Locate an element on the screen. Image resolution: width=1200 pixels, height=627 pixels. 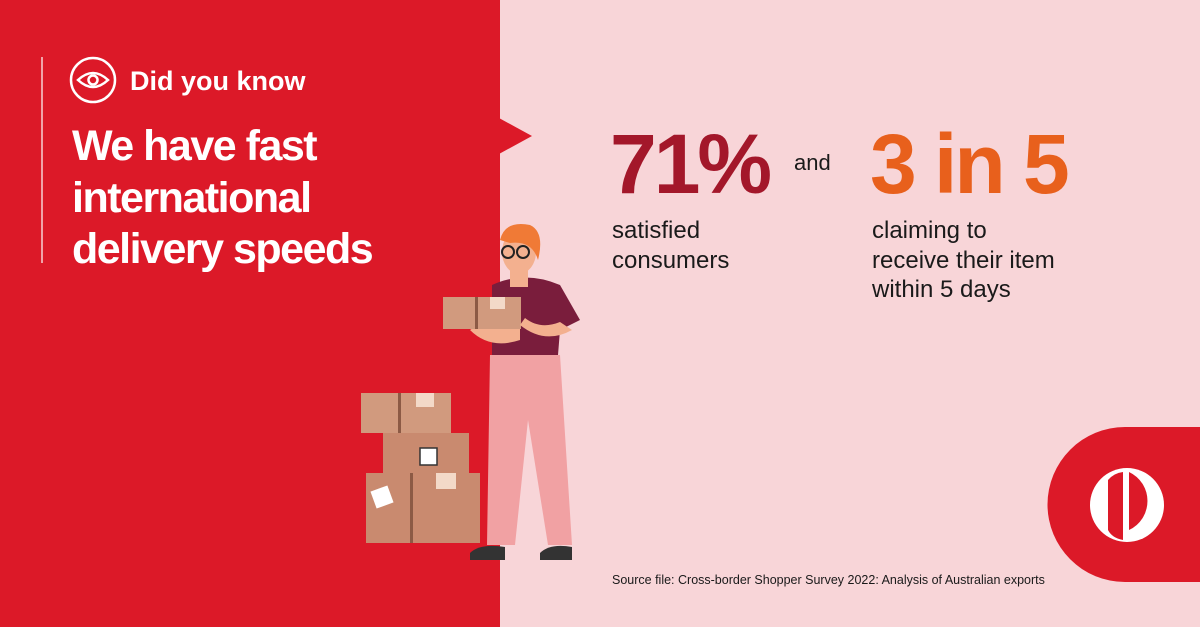
connector: and is located at coordinates (812, 162).